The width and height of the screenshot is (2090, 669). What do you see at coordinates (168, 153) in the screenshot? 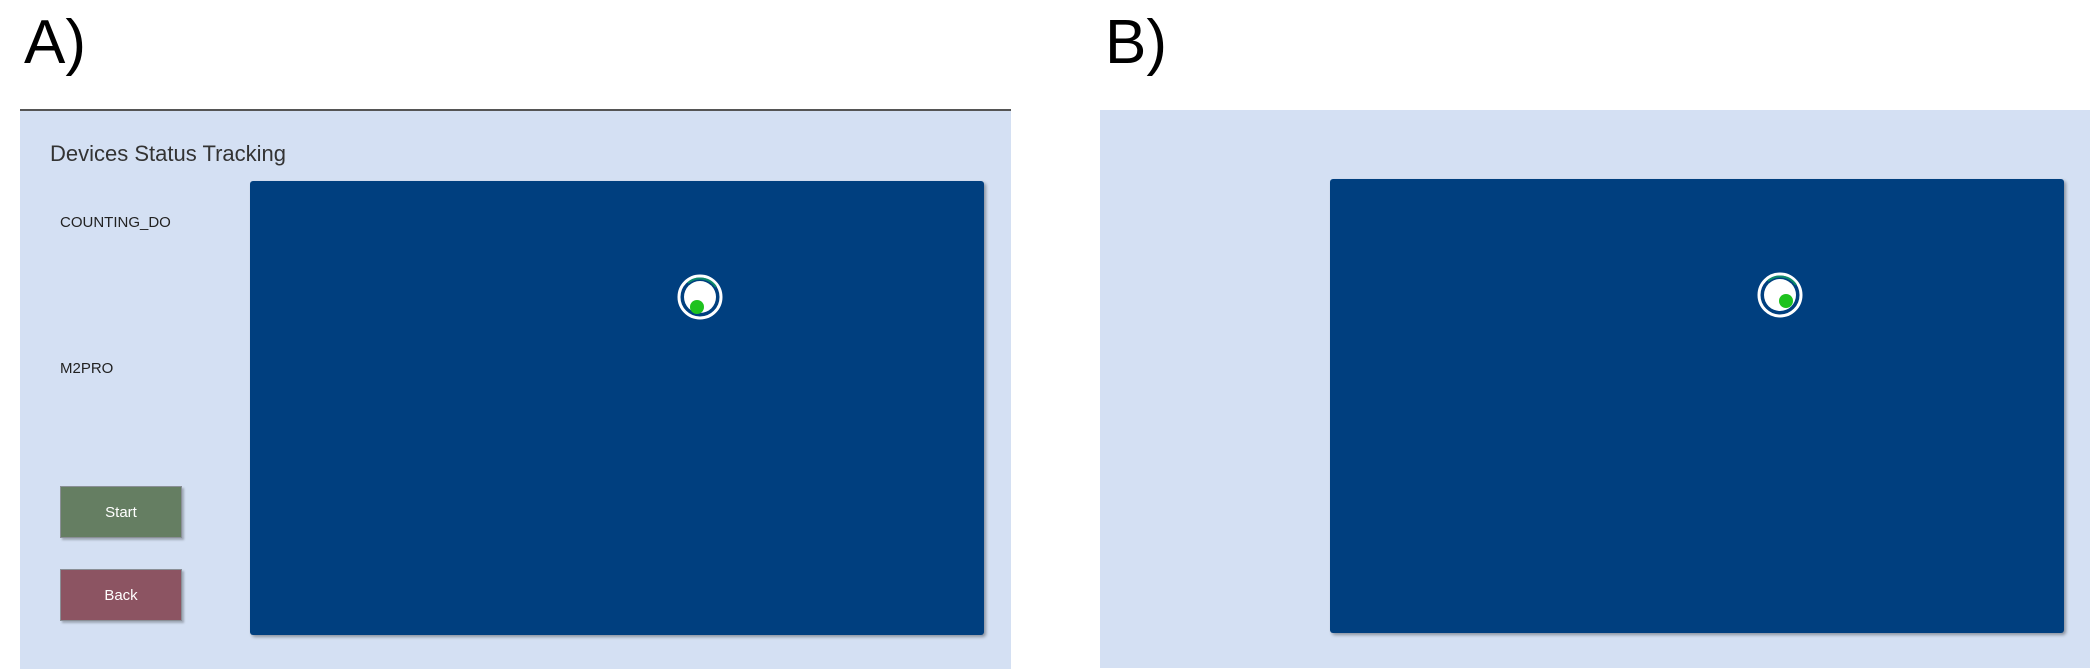
I see `page-title: Devices Status Tracking` at bounding box center [168, 153].